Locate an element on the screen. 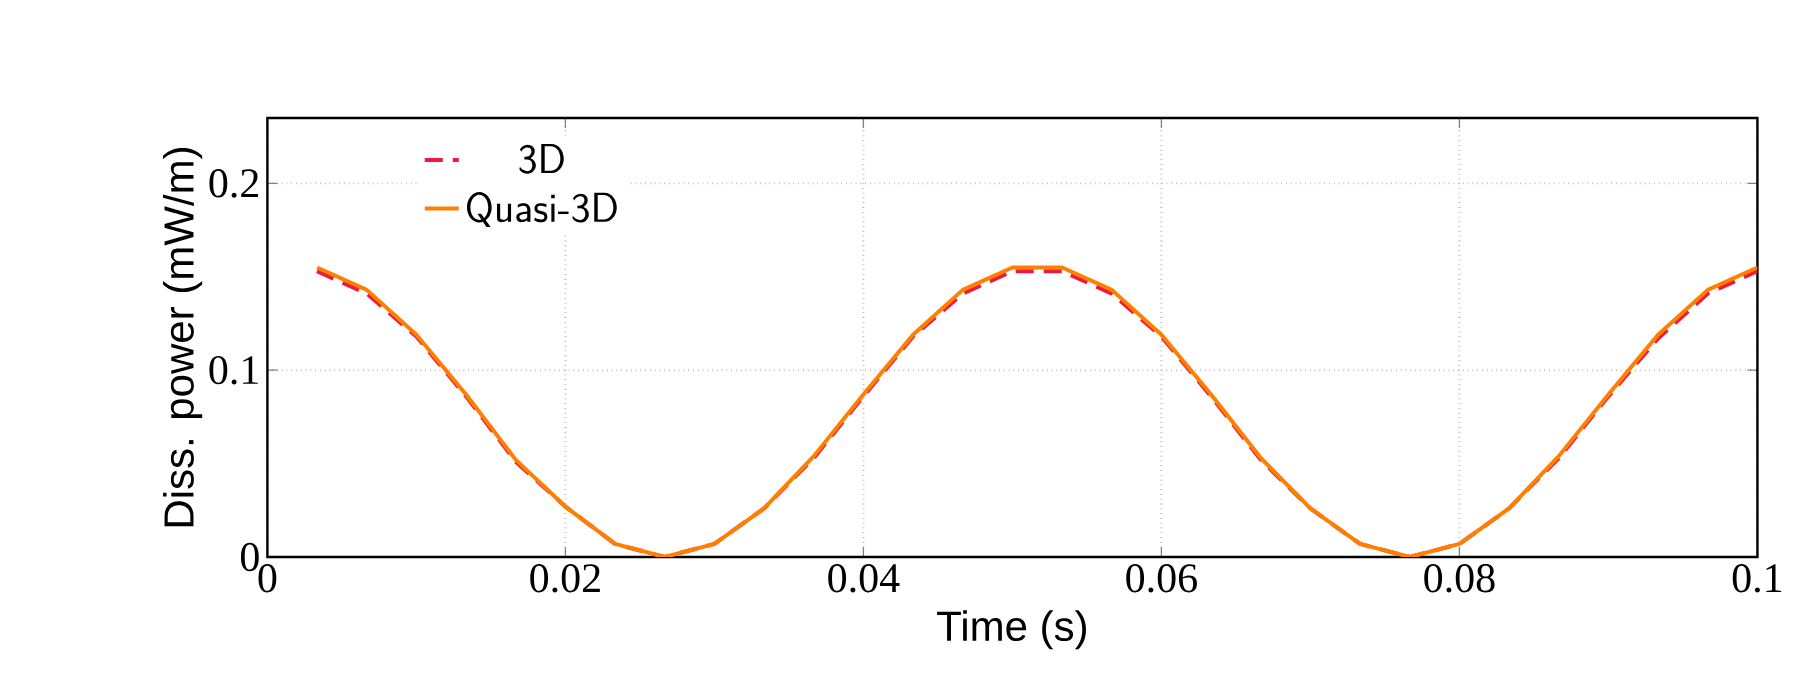  y-tick-label: 0.1 is located at coordinates (233, 370).